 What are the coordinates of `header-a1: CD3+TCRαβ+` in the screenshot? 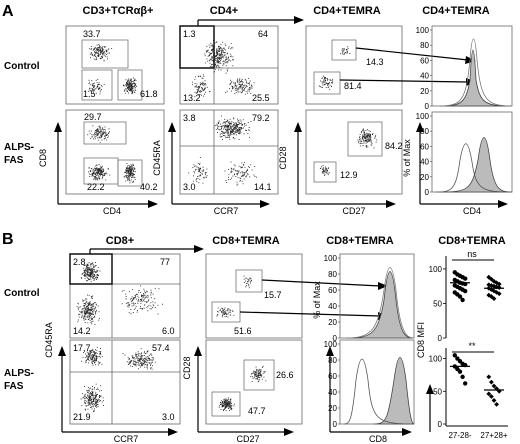 It's located at (118, 11).